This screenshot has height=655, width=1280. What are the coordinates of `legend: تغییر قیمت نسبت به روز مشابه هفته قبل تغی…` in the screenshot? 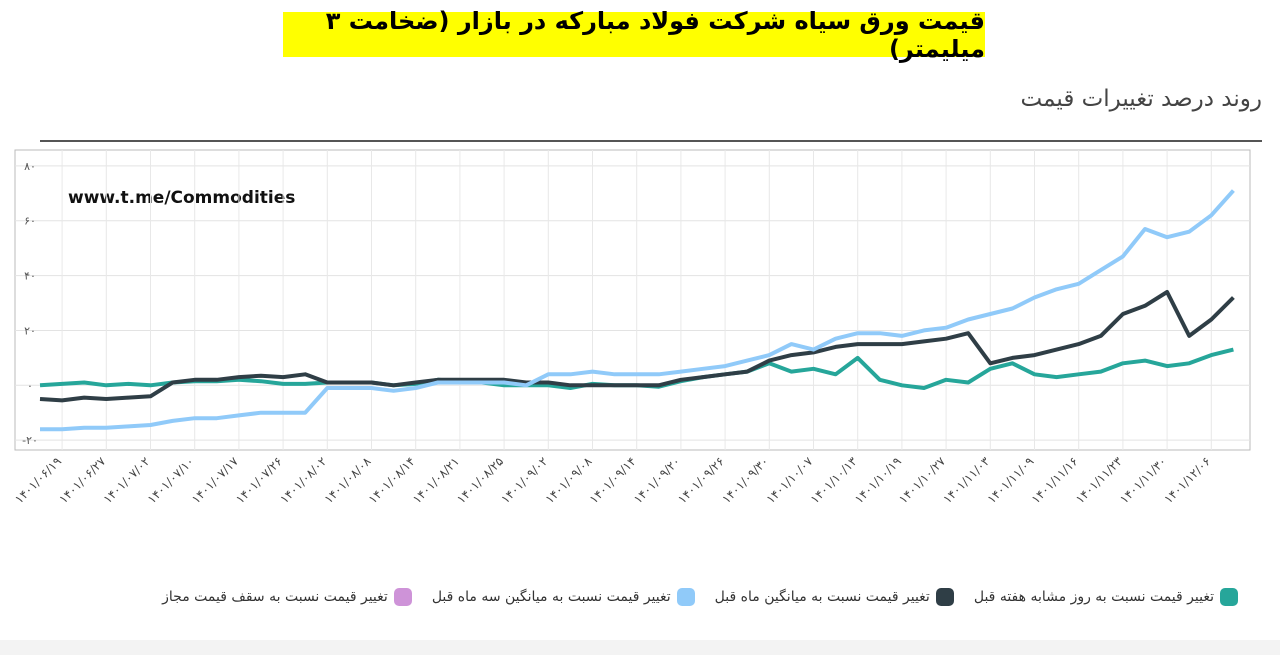 It's located at (700, 597).